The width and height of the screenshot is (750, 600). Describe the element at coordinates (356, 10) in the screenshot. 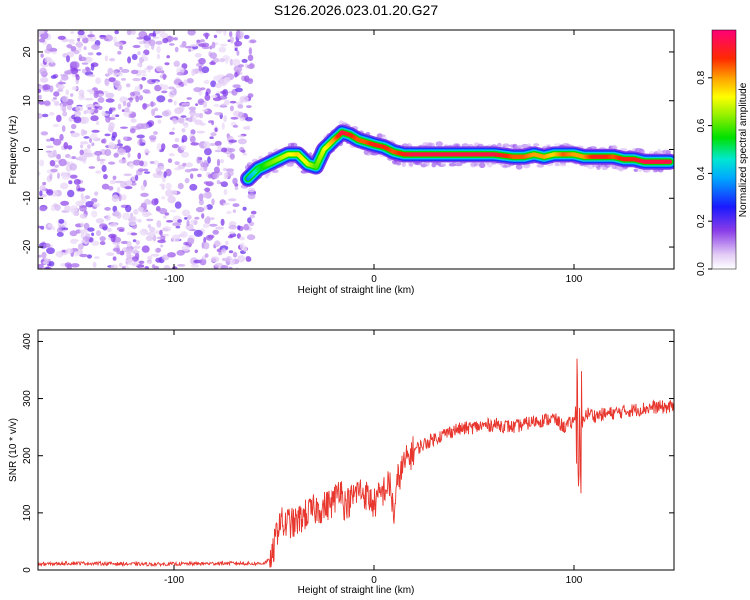

I see `figure-title: S126.2026.023.01.20.G27` at that location.